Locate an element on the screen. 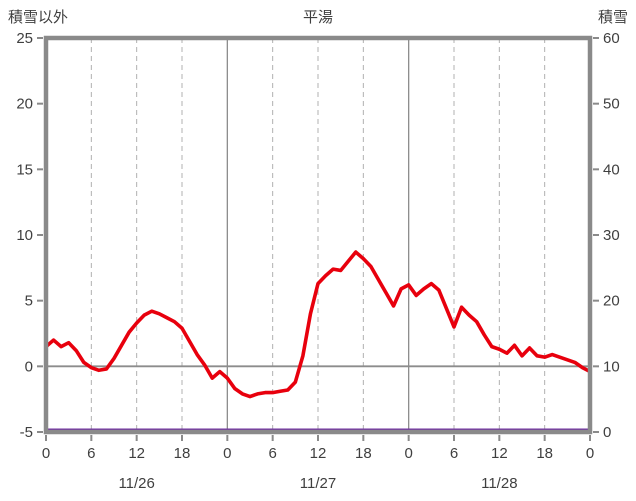  svg-text: 30 is located at coordinates (611, 235).